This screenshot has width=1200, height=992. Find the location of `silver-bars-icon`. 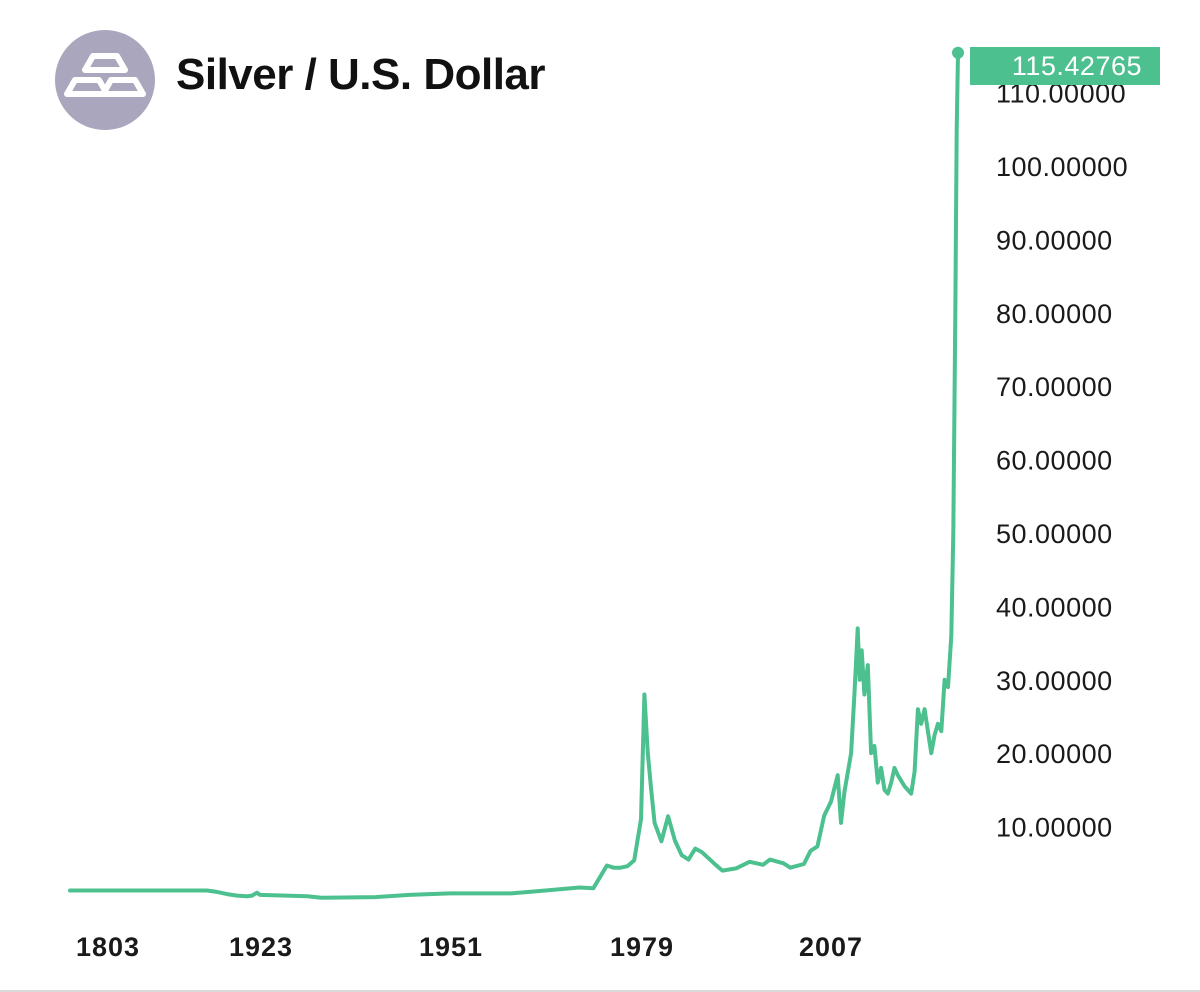

silver-bars-icon is located at coordinates (105, 80).